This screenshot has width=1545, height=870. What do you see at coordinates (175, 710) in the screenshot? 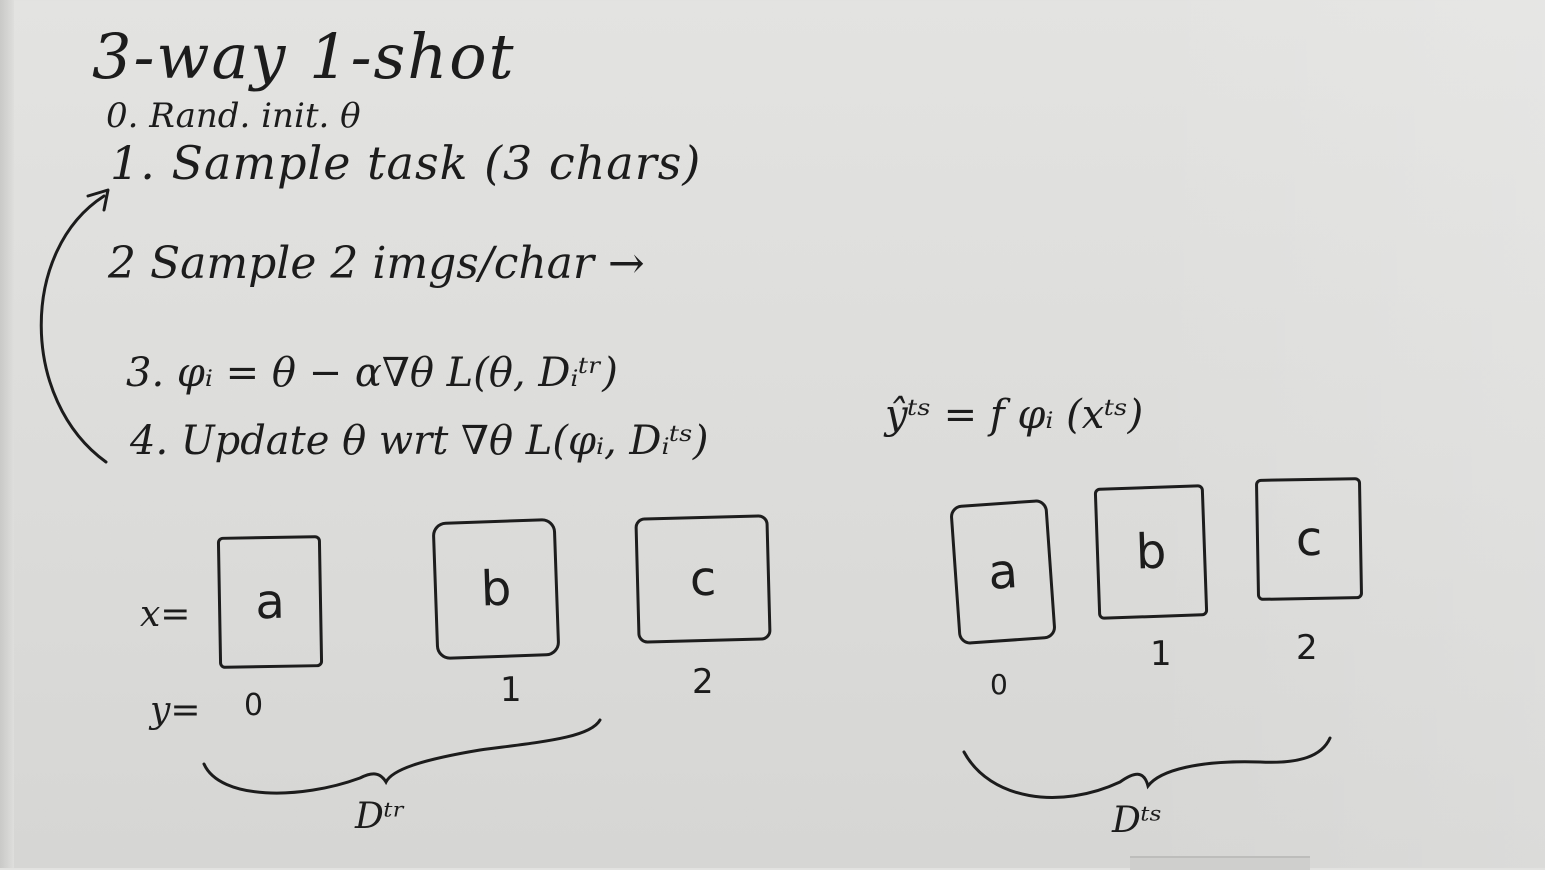
I see `y-label: y=` at bounding box center [175, 710].